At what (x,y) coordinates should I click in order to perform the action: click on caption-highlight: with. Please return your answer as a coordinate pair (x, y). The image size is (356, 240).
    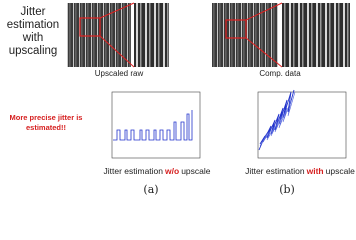
    Looking at the image, I should click on (315, 171).